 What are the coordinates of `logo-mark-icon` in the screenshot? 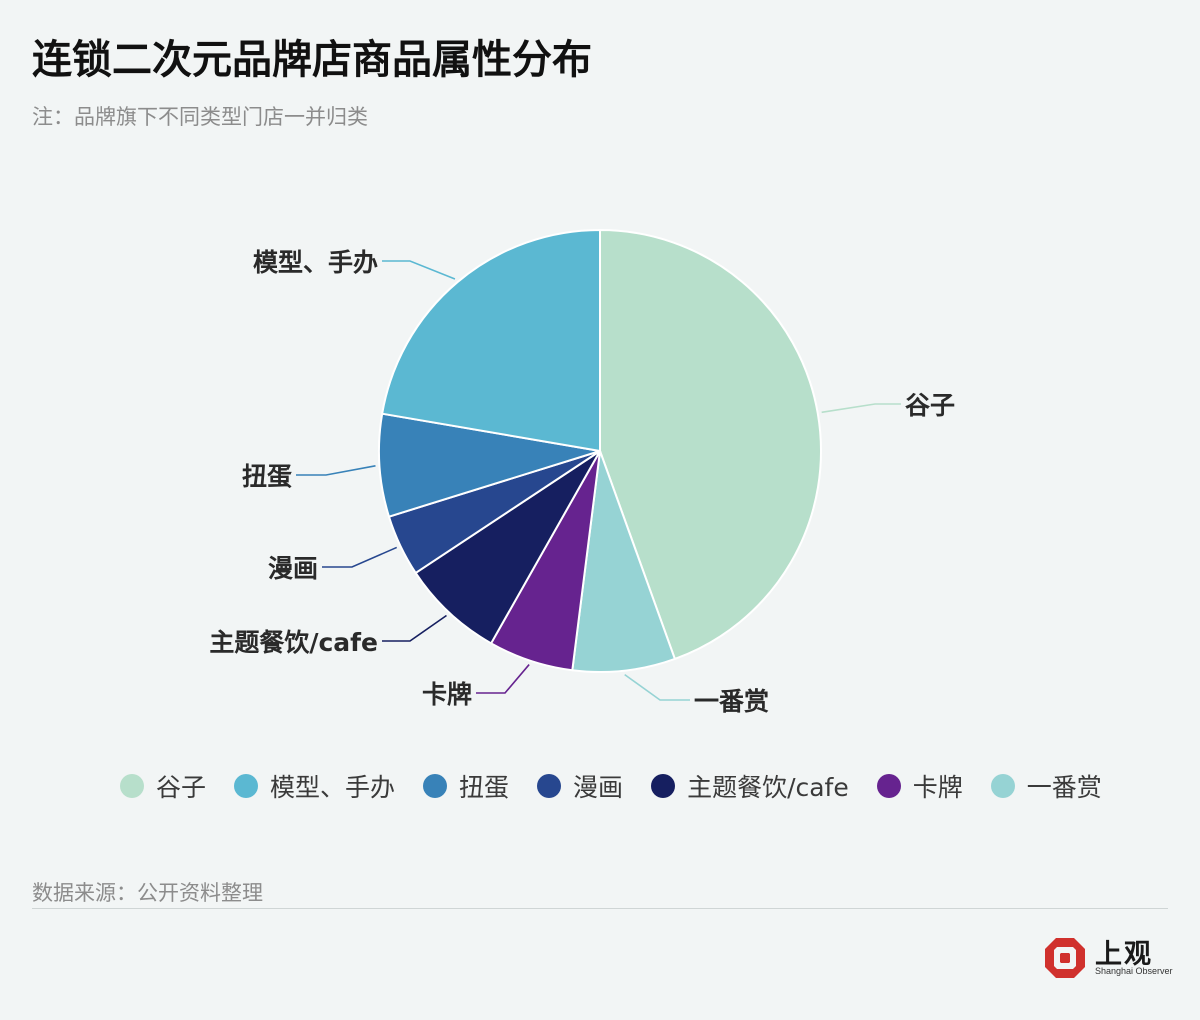 It's located at (1065, 958).